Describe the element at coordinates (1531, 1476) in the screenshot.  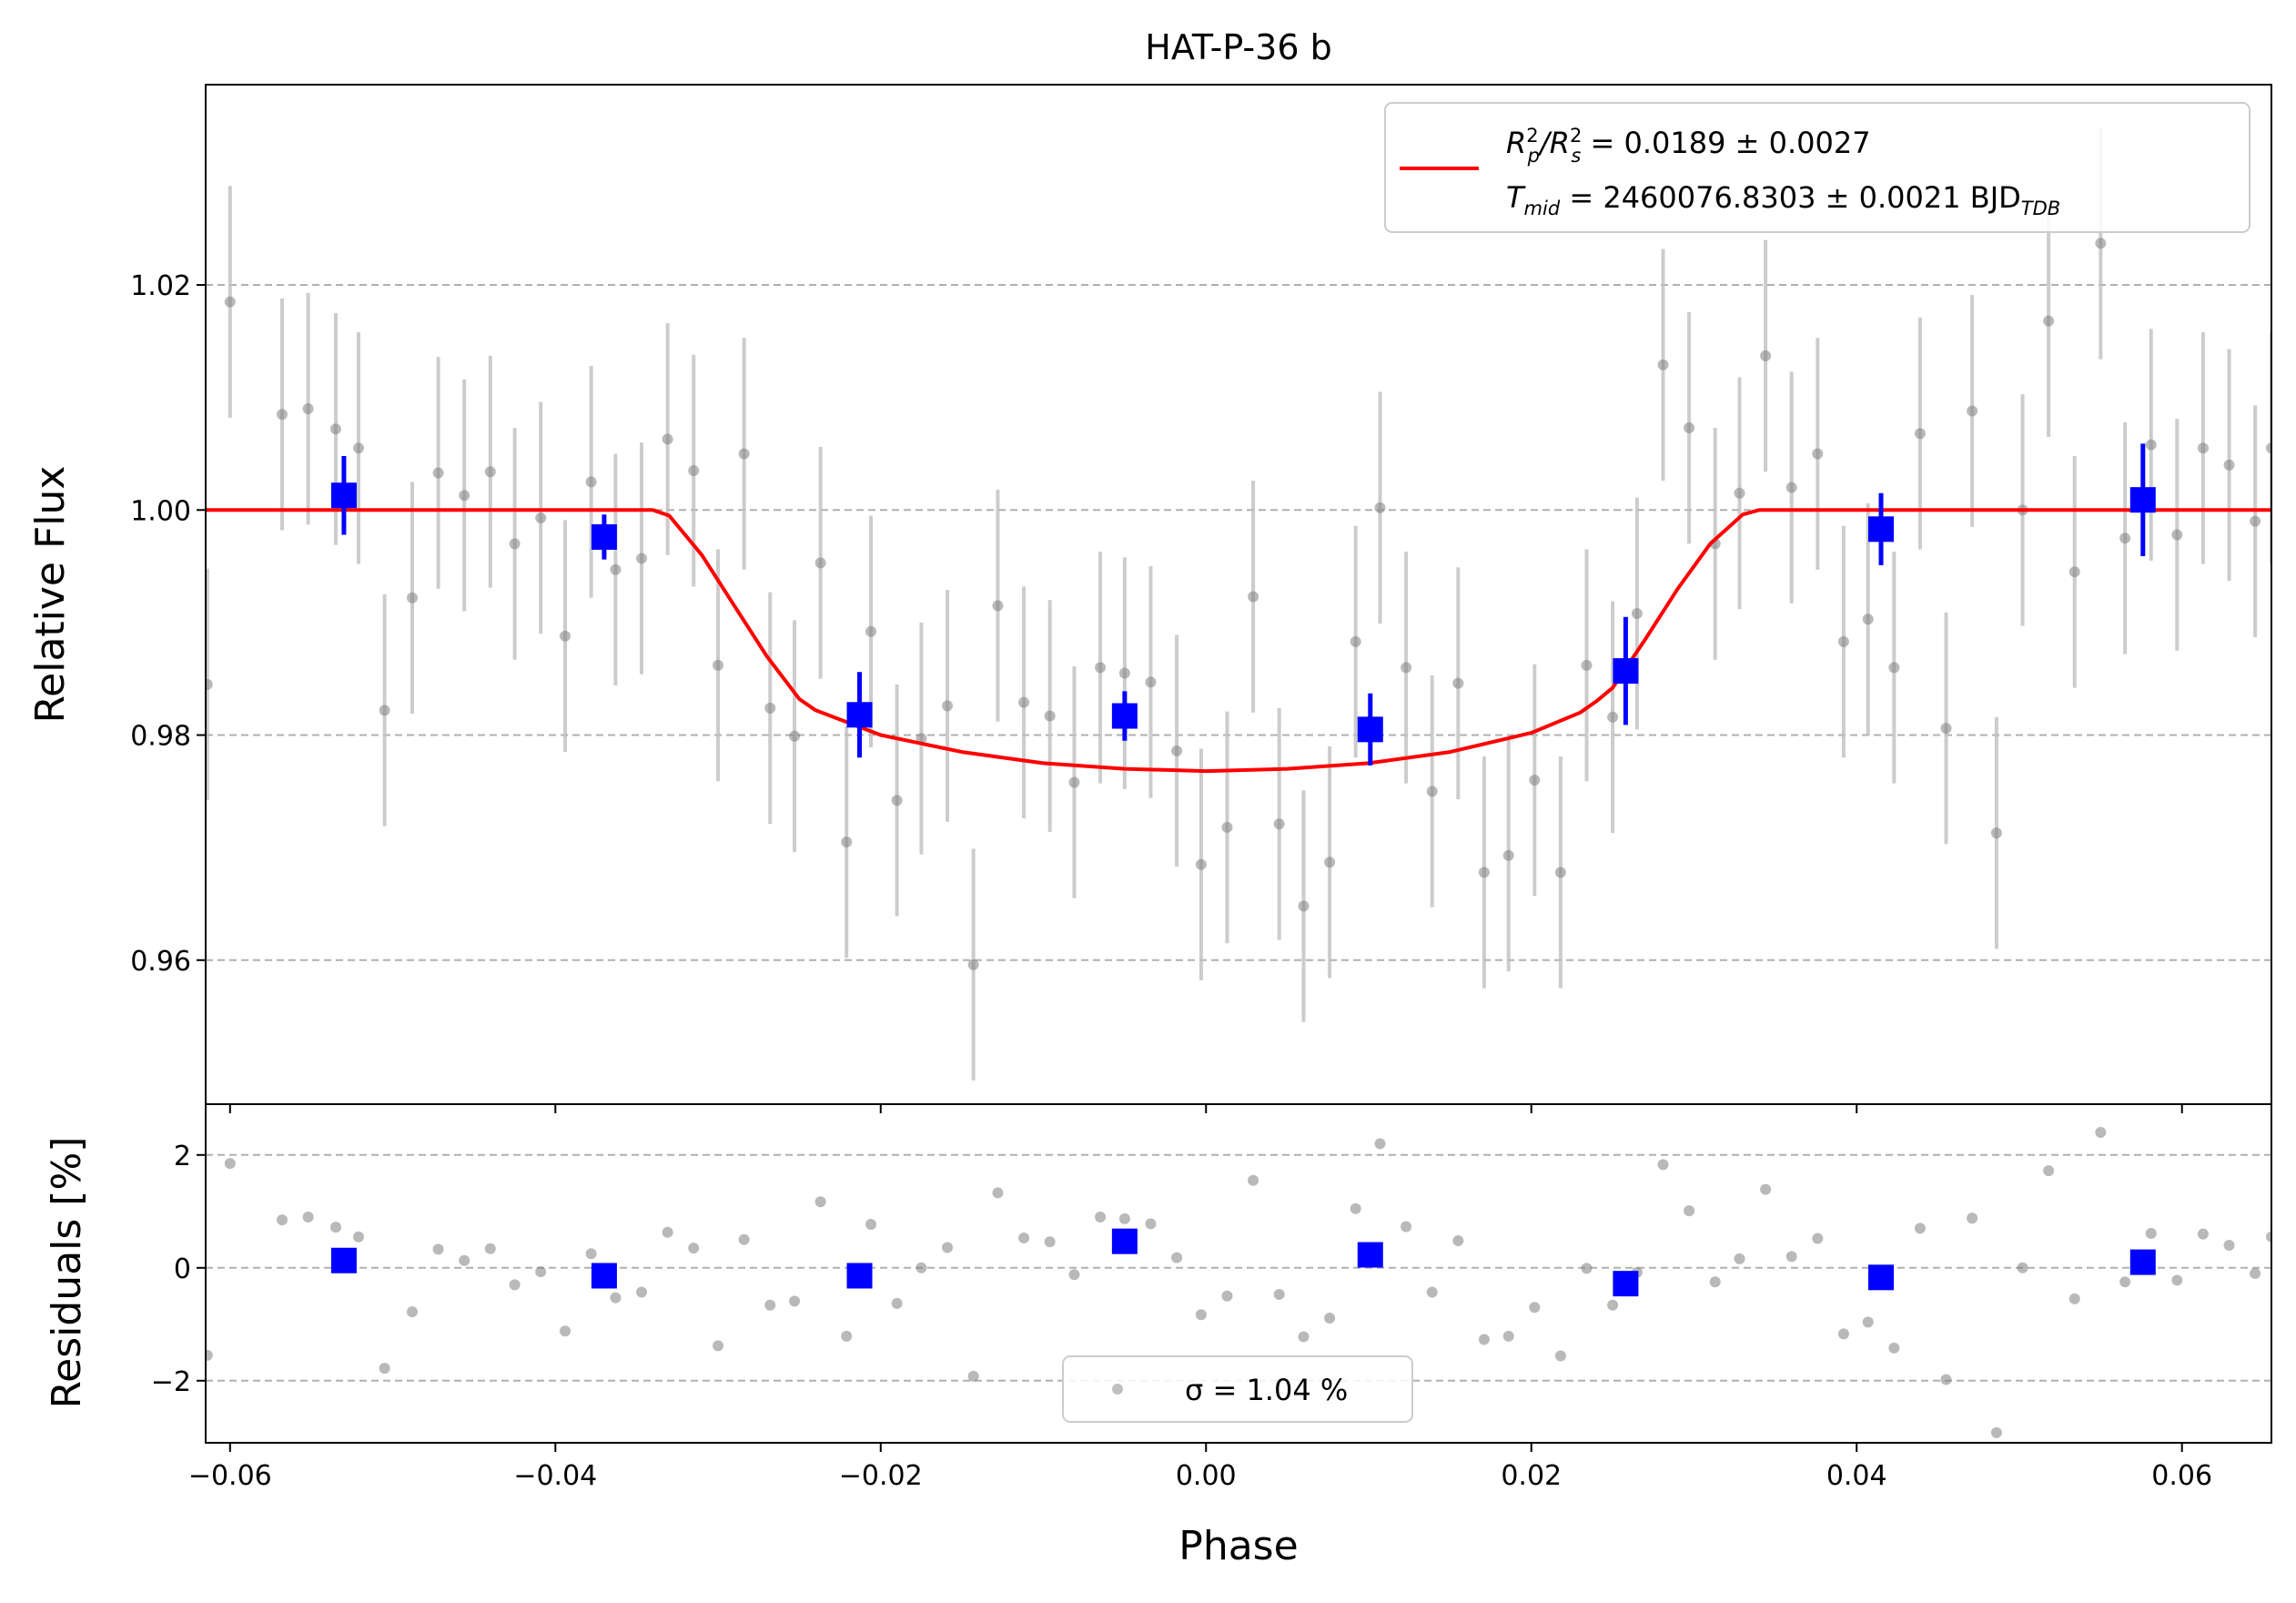
I see `x-tick-label: 0.02` at that location.